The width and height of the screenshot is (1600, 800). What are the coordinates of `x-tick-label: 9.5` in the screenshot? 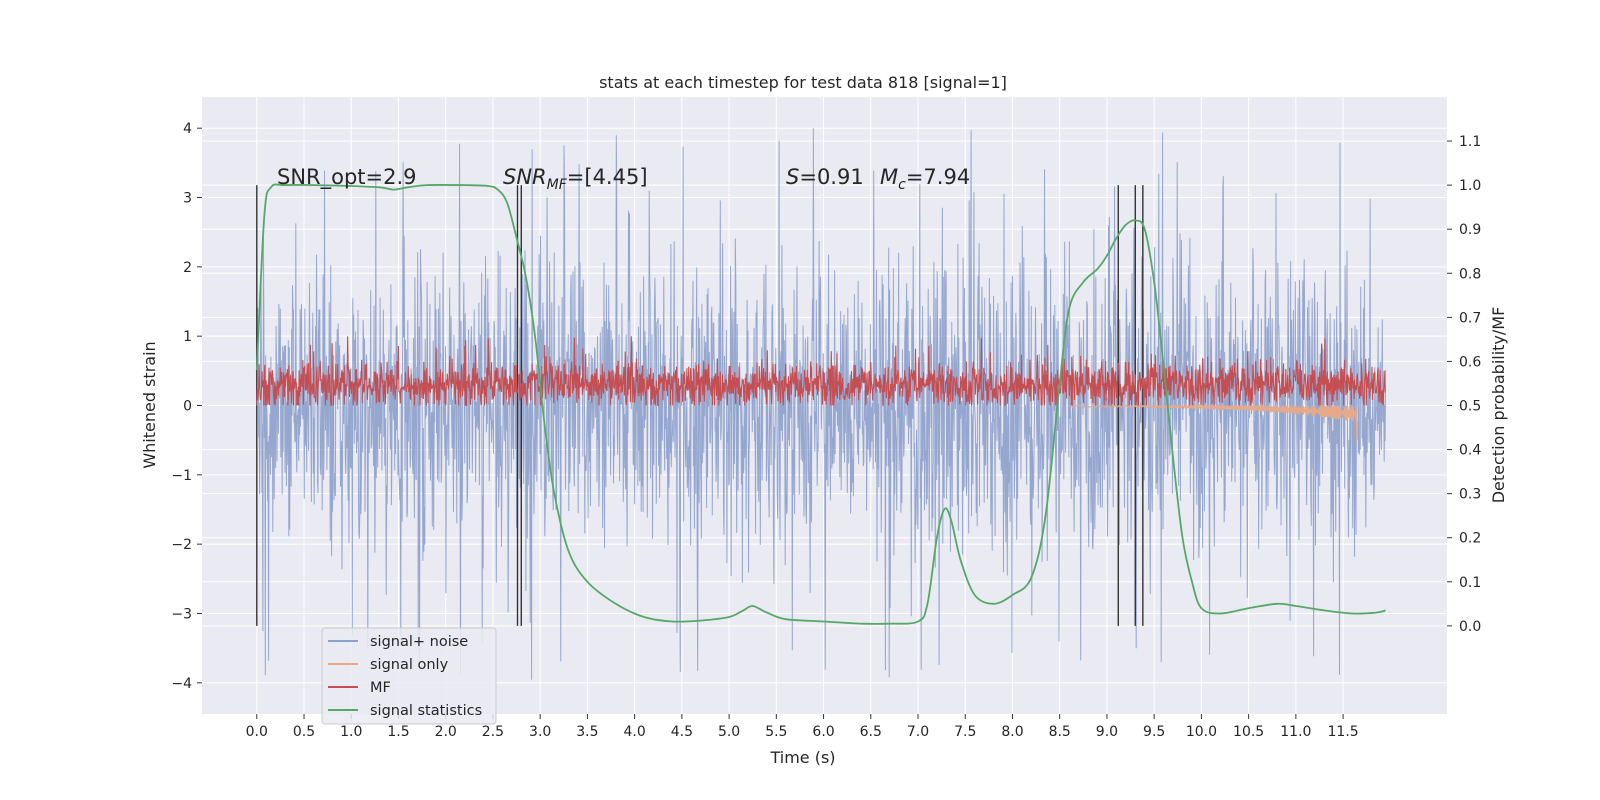 It's located at (1154, 732).